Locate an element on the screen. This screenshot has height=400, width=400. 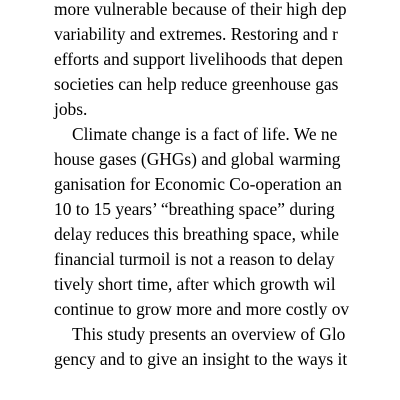
text-line: societies can help reduce greenhouse gas is located at coordinates (196, 84).